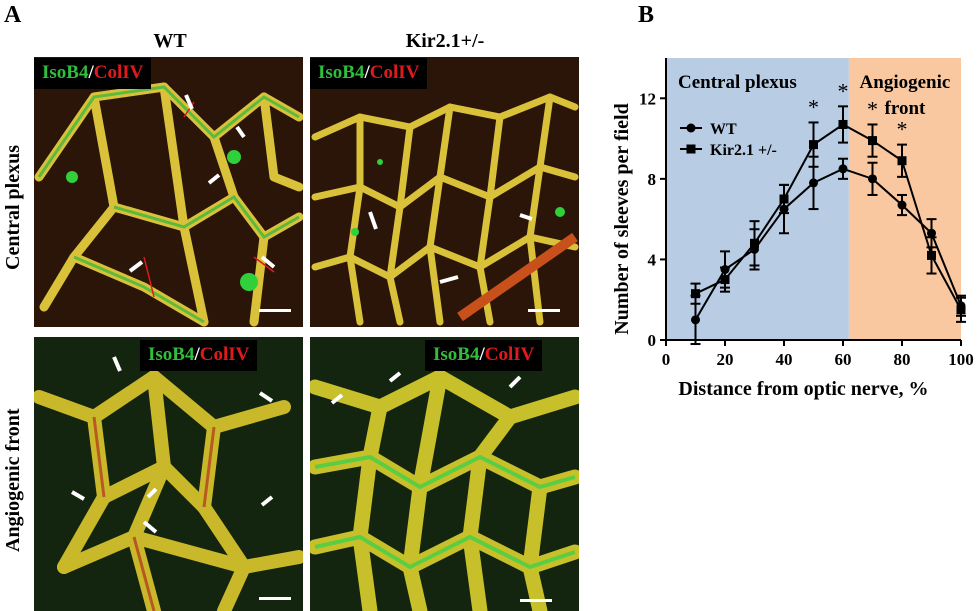 Image resolution: width=977 pixels, height=611 pixels. Describe the element at coordinates (647, 98) in the screenshot. I see `y-tick-label: 12` at that location.